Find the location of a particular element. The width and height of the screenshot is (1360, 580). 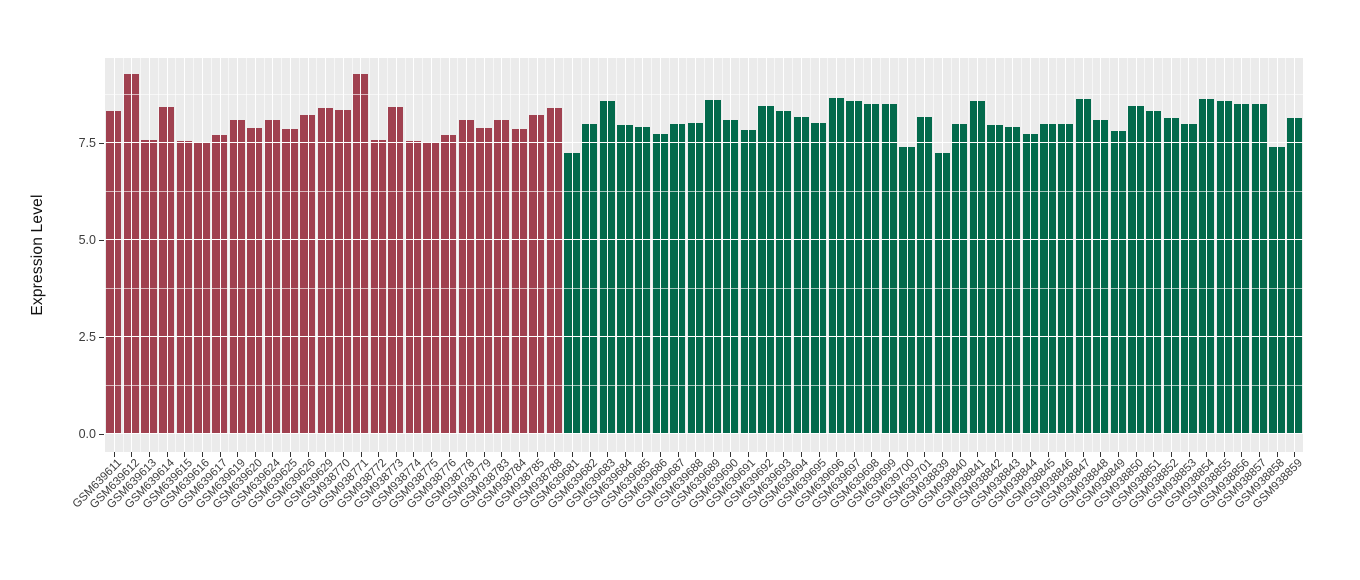

y-tick-label: 0.0 is located at coordinates (87, 434).